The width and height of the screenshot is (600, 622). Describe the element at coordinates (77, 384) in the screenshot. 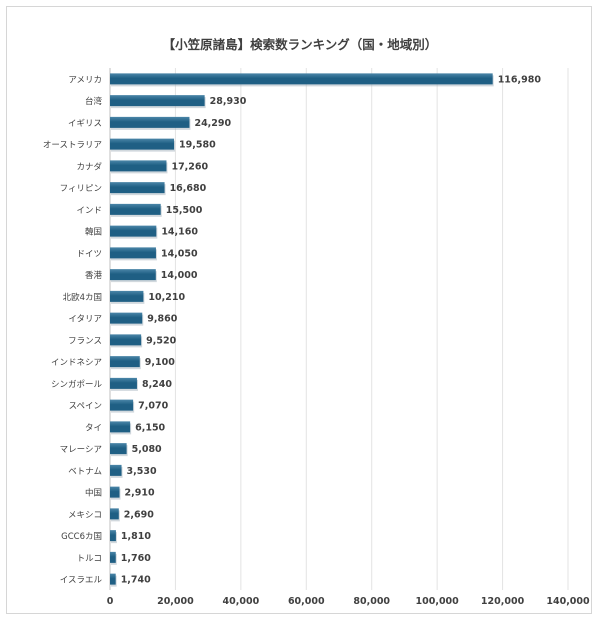

I see `category-label: シンガポール` at that location.